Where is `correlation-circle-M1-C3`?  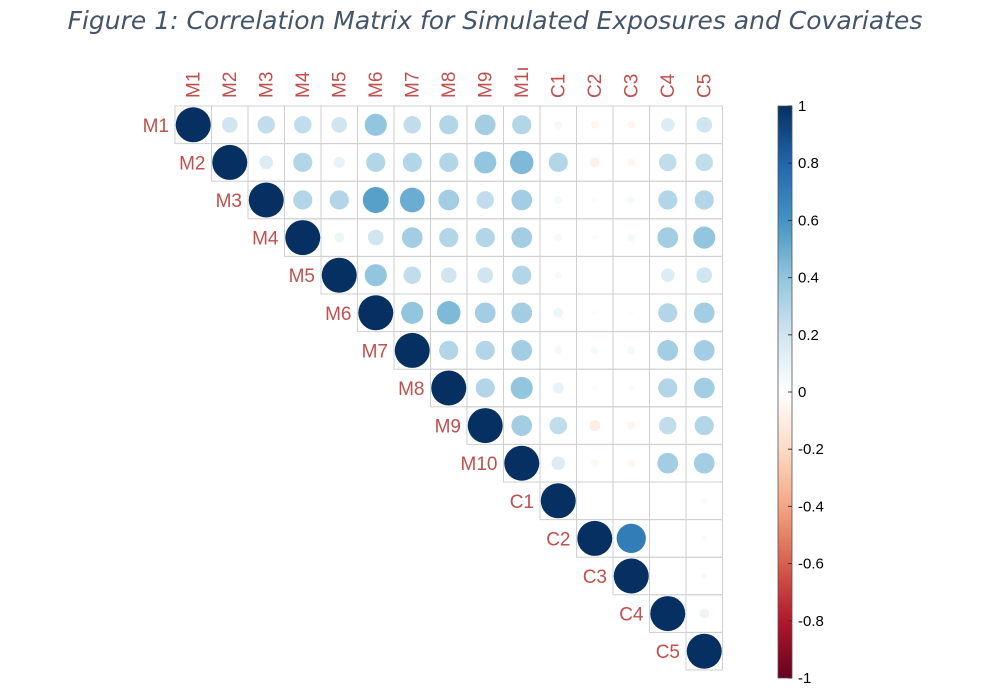 correlation-circle-M1-C3 is located at coordinates (631, 124).